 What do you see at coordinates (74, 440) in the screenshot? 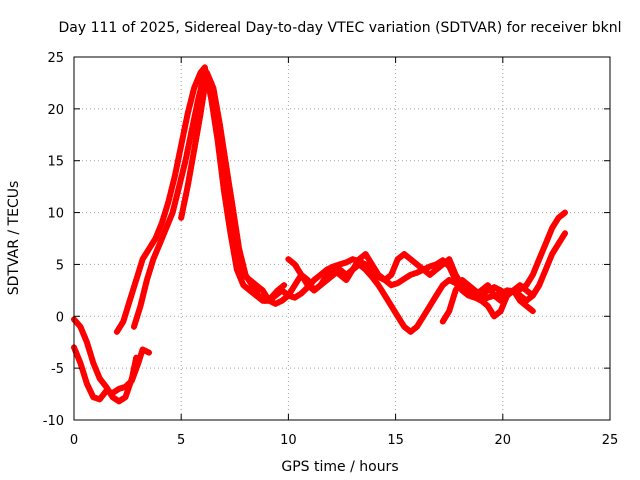
I see `x-tick-label: 0` at bounding box center [74, 440].